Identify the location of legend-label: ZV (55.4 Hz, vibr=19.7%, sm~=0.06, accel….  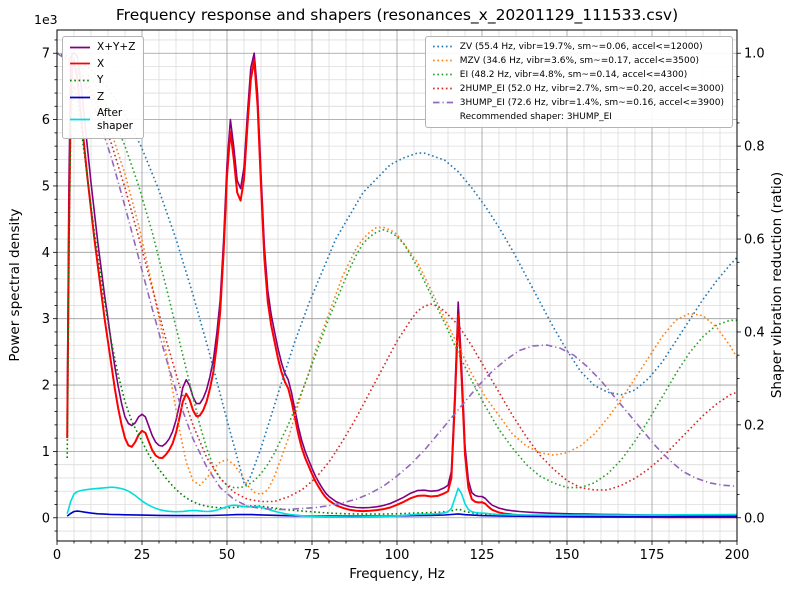
(581, 46).